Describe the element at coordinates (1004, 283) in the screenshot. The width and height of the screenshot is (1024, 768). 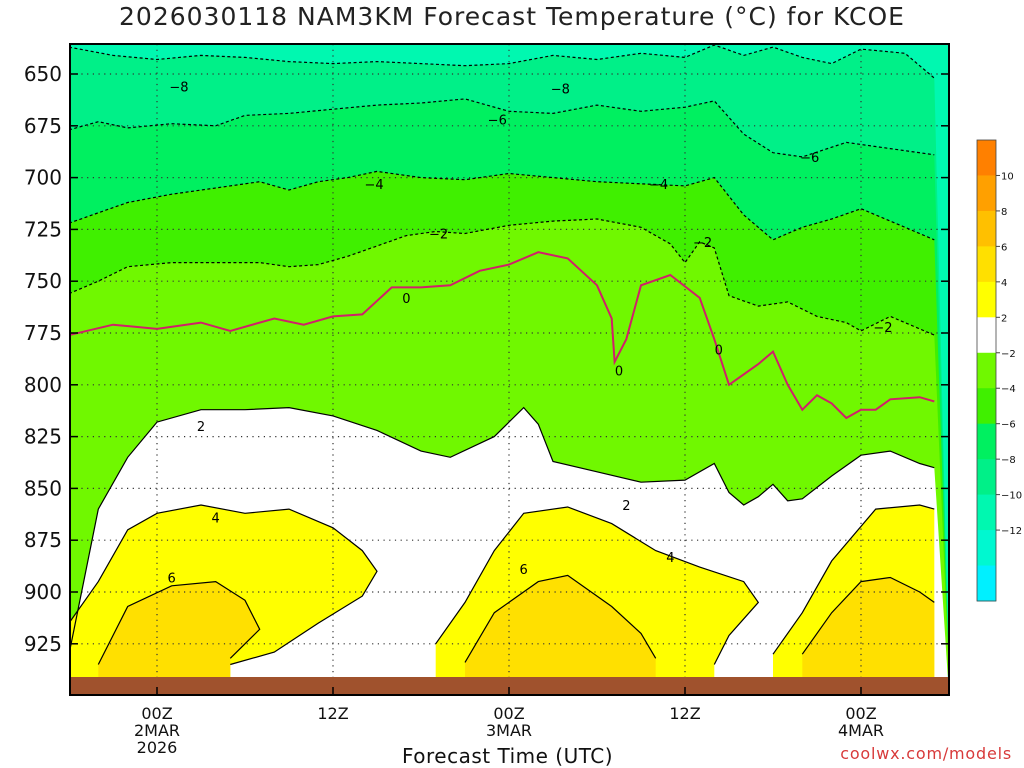
I see `colorbar-label-4: 4` at that location.